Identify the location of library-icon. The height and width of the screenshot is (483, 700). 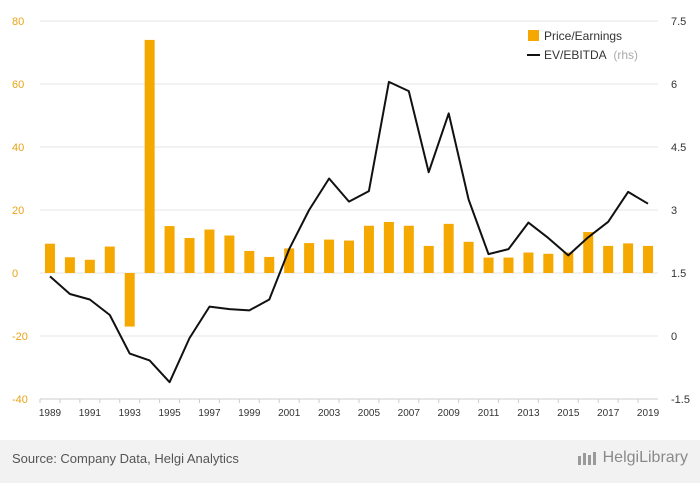
(588, 458).